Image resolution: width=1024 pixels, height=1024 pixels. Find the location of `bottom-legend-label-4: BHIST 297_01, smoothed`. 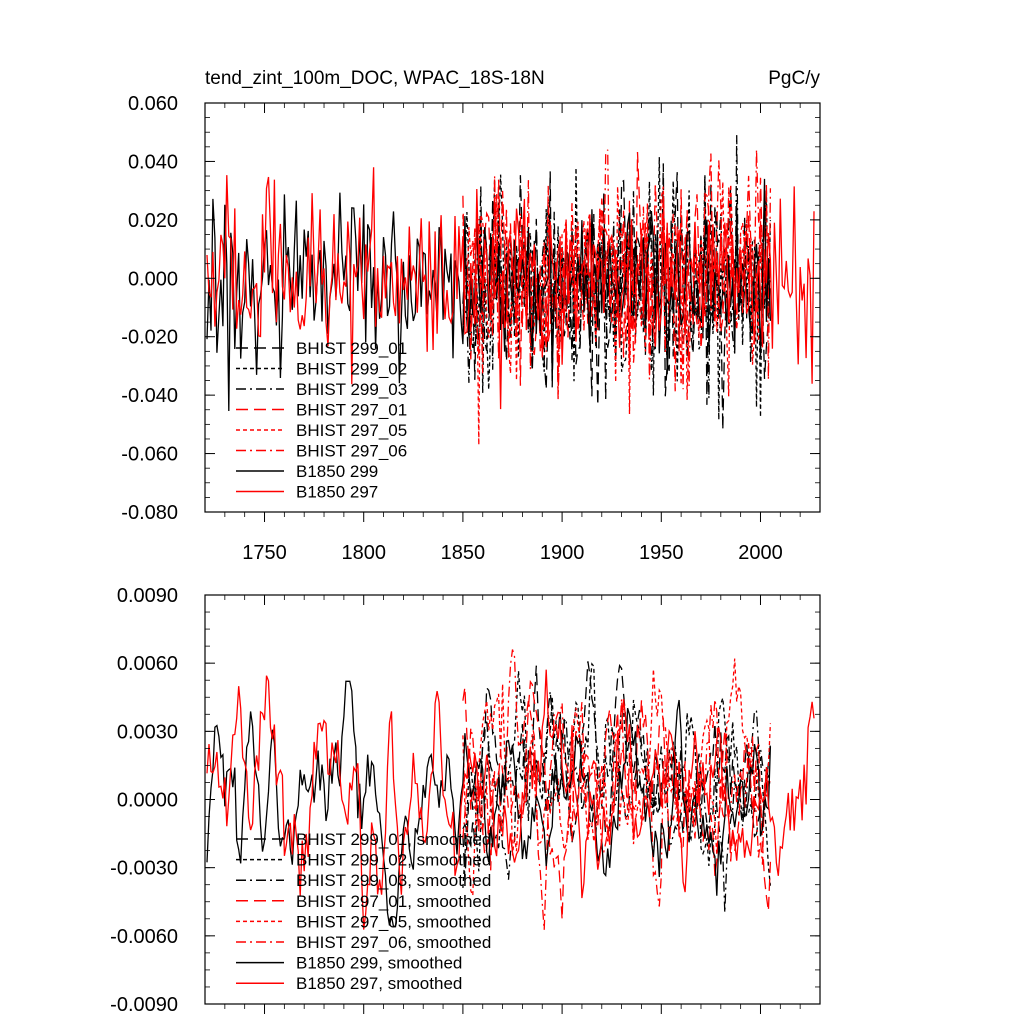

bottom-legend-label-4: BHIST 297_01, smoothed is located at coordinates (393, 901).